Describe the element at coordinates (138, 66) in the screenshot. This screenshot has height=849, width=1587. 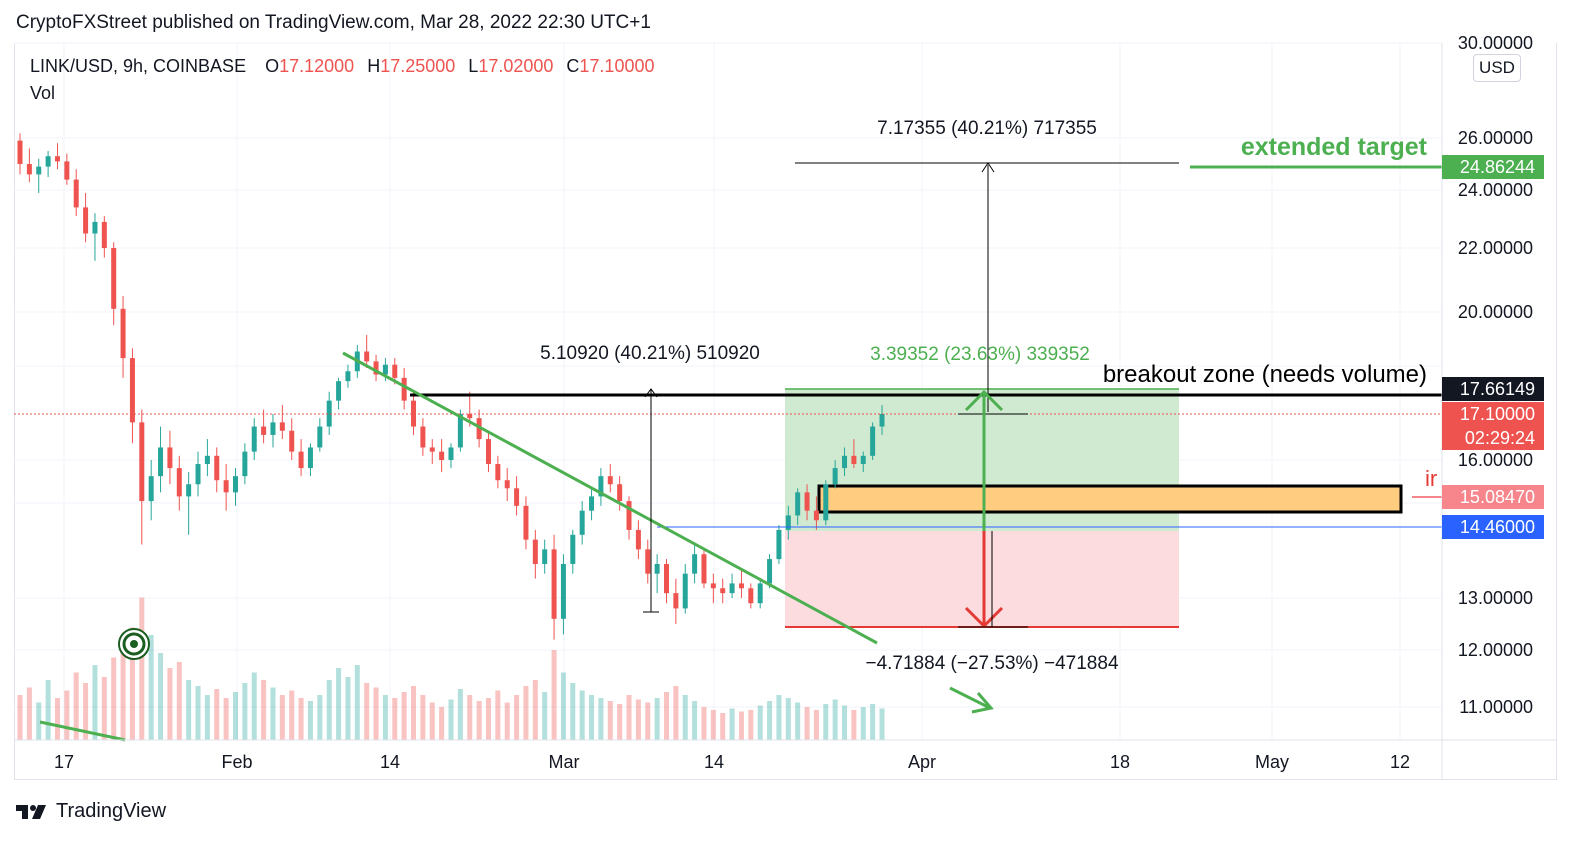
I see `symbol-label: LINK/USD, 9h, COINBASE` at that location.